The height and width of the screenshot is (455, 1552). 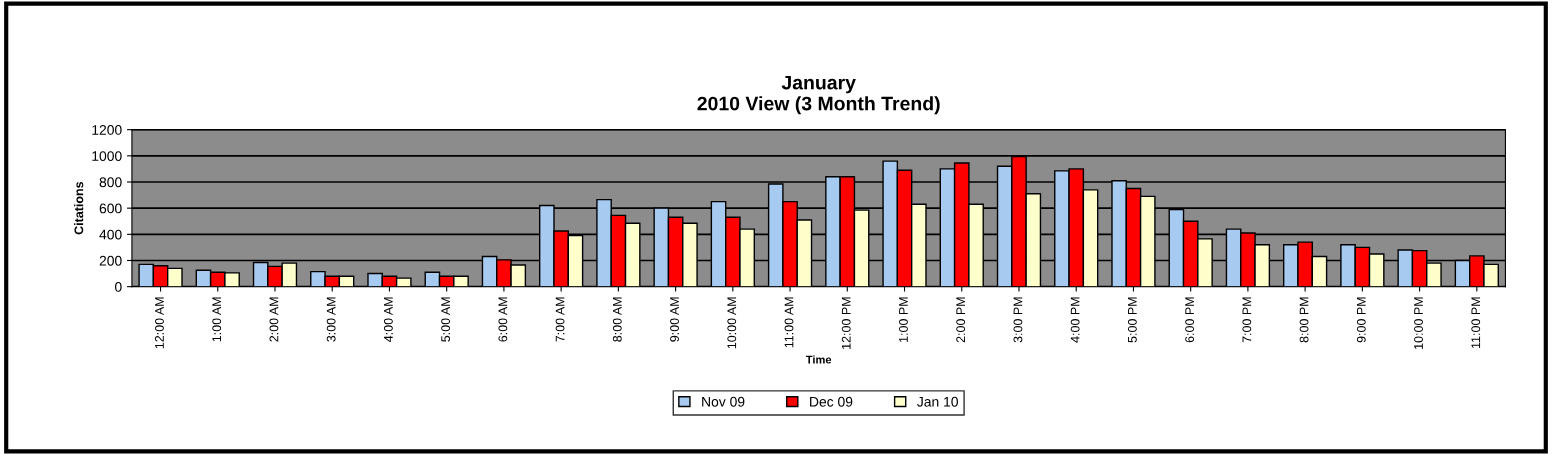 What do you see at coordinates (560, 319) in the screenshot?
I see `x-tick-label: 7:00 AM` at bounding box center [560, 319].